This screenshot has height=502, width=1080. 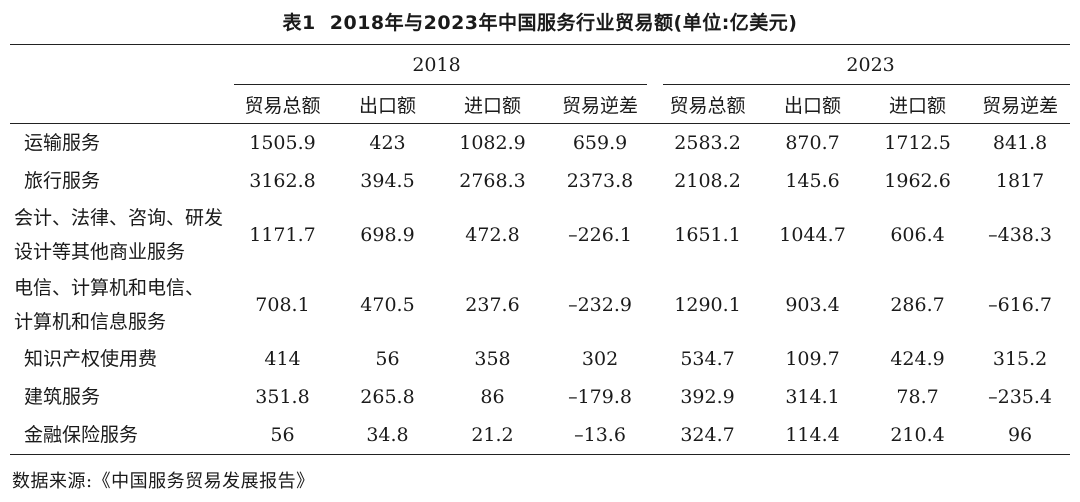 What do you see at coordinates (707, 435) in the screenshot?
I see `table-cell: 324.7` at bounding box center [707, 435].